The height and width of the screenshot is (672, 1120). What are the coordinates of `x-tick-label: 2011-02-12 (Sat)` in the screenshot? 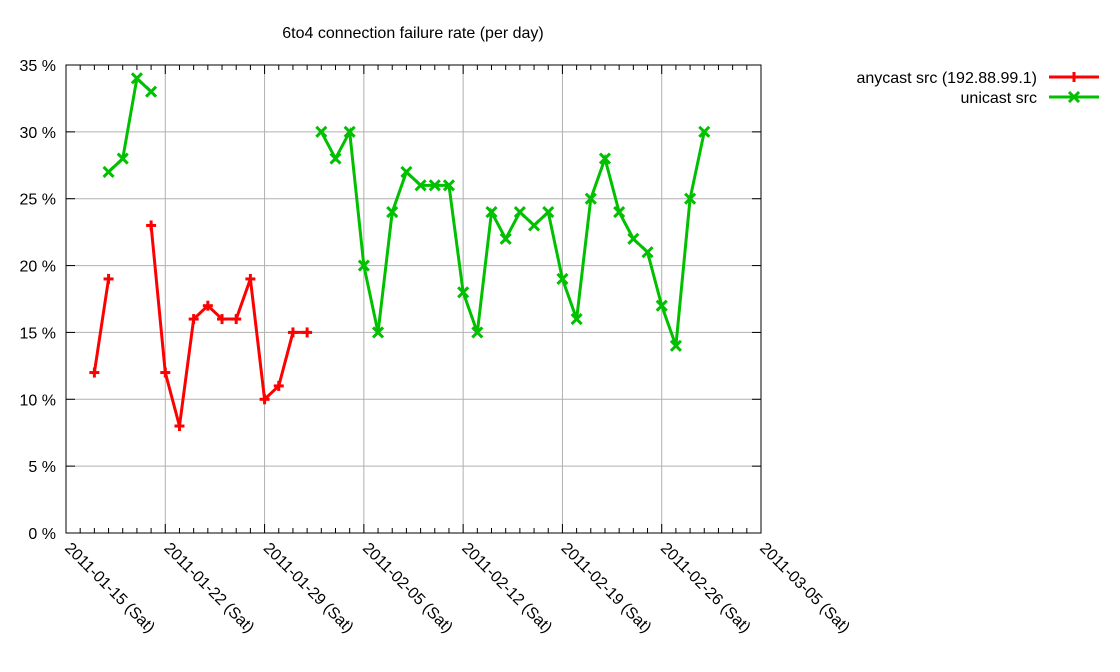 It's located at (506, 588).